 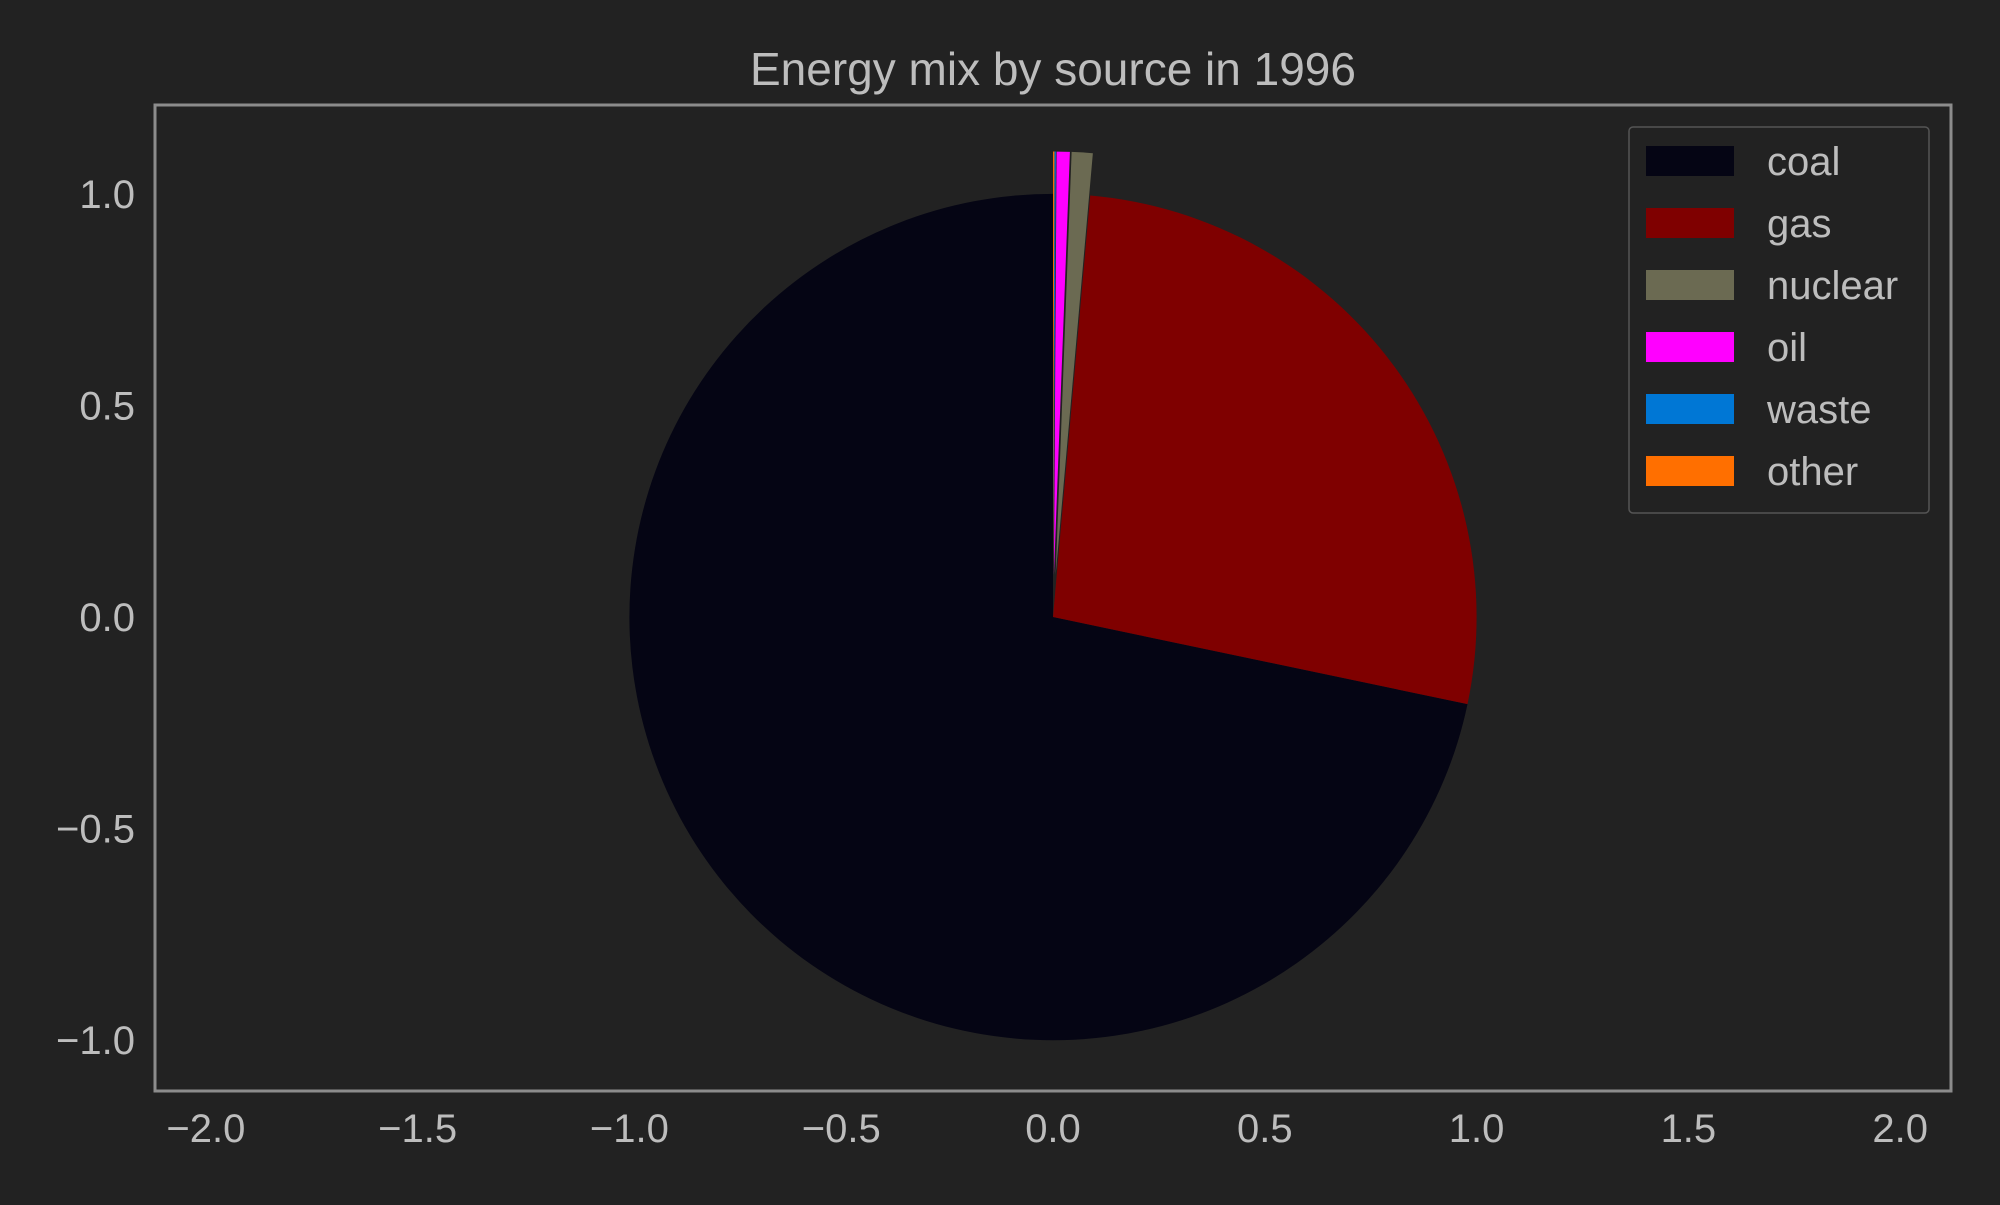 What do you see at coordinates (841, 1129) in the screenshot?
I see `x-tick-label: −0.5` at bounding box center [841, 1129].